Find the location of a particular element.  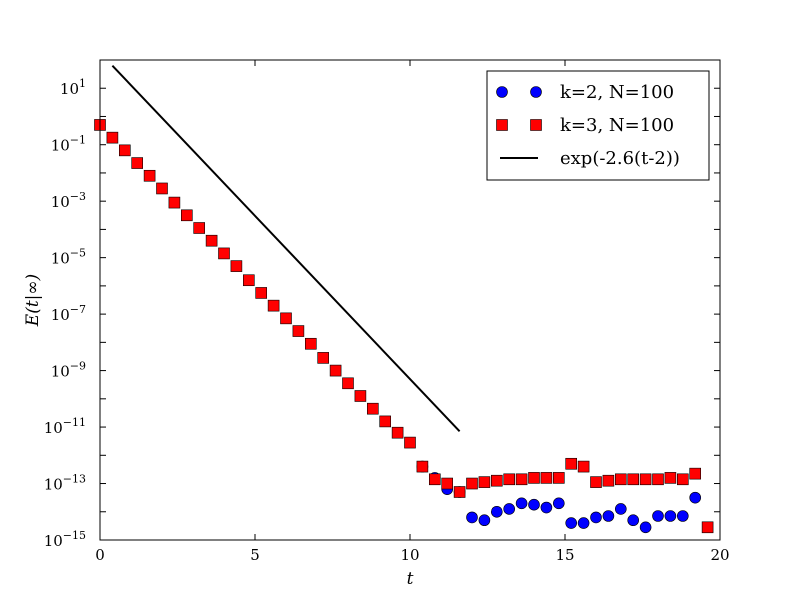

y-tick-label: 10⁻¹¹ is located at coordinates (65, 426).